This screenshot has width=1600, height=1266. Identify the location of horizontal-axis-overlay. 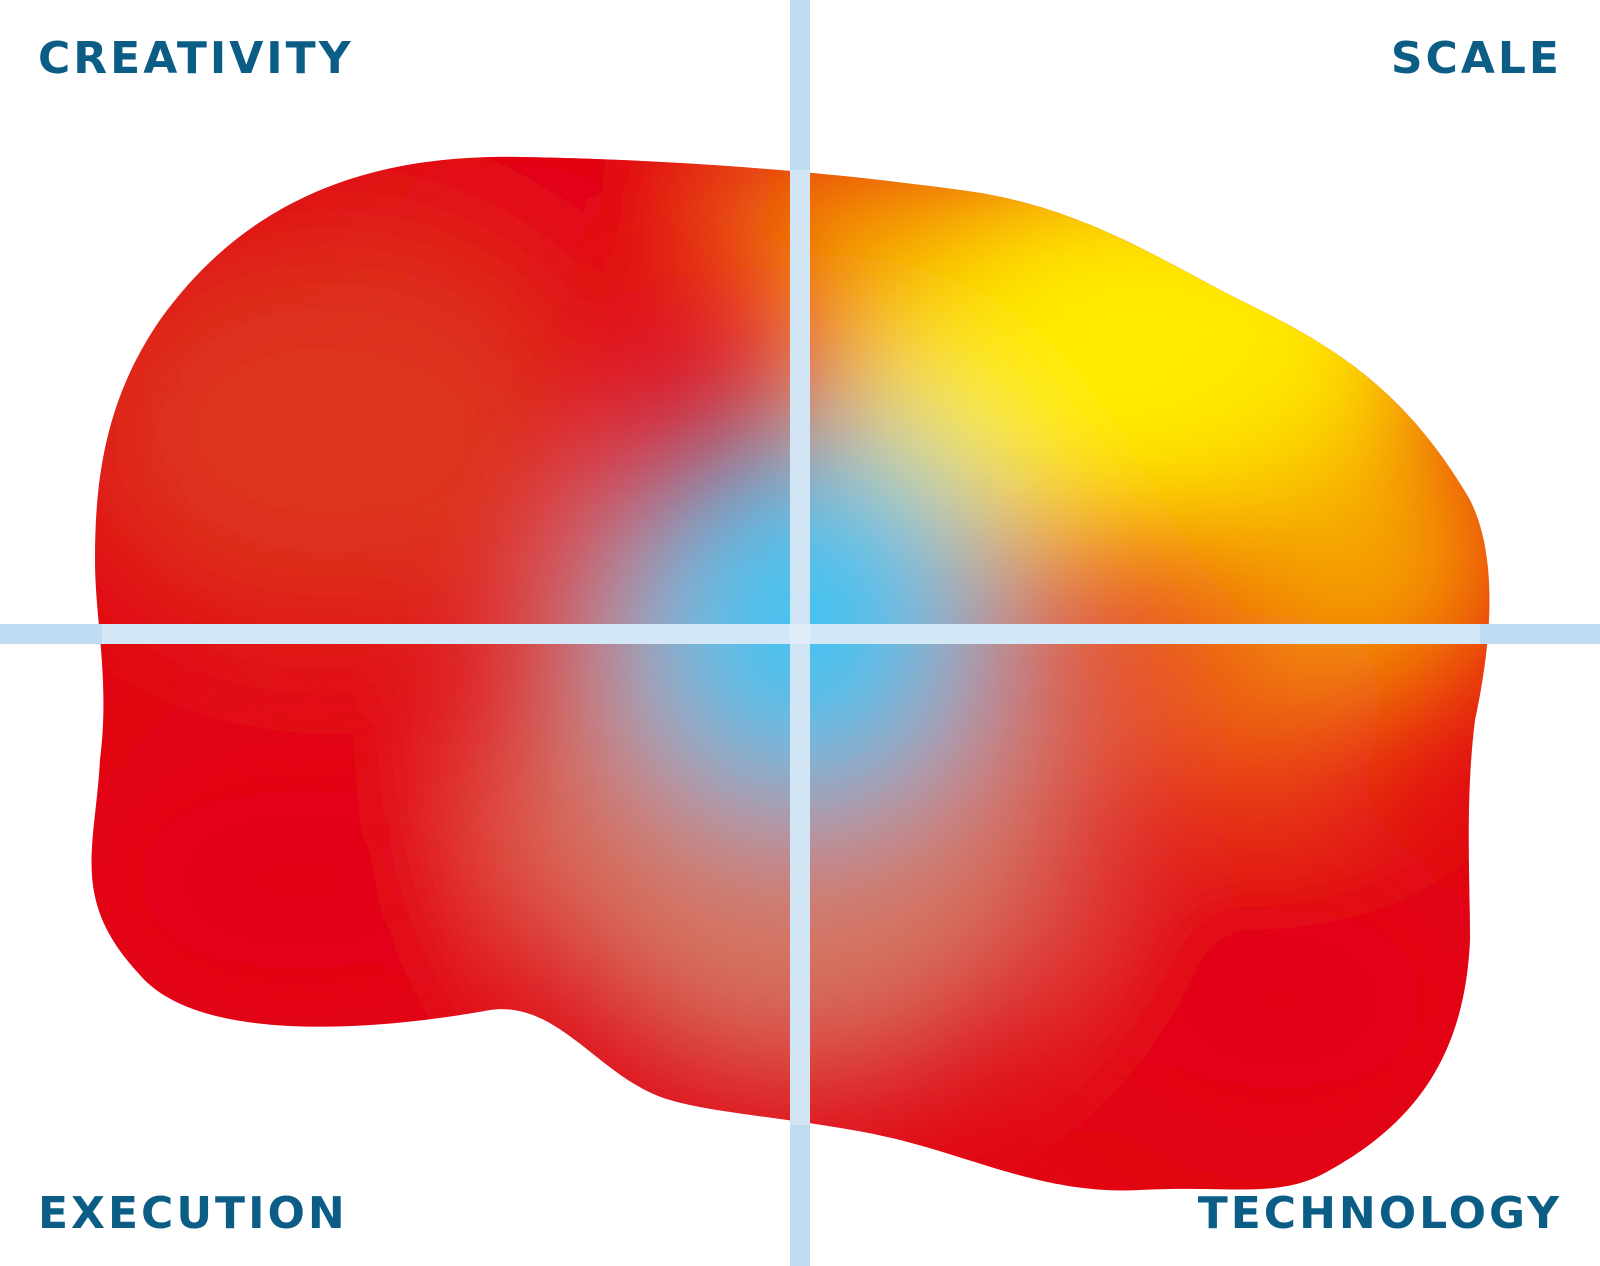
(791, 634).